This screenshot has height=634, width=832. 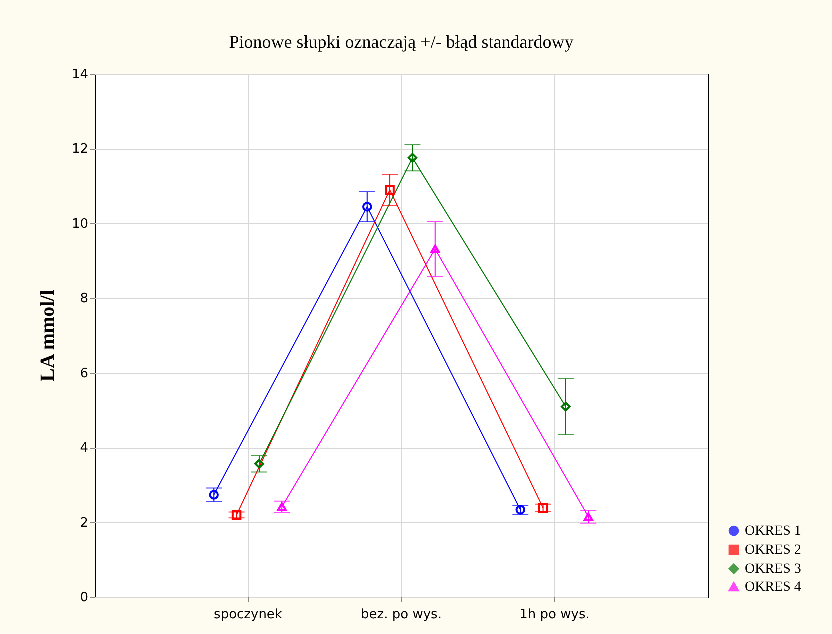 I want to click on y-tick-label: 12, so click(x=80, y=150).